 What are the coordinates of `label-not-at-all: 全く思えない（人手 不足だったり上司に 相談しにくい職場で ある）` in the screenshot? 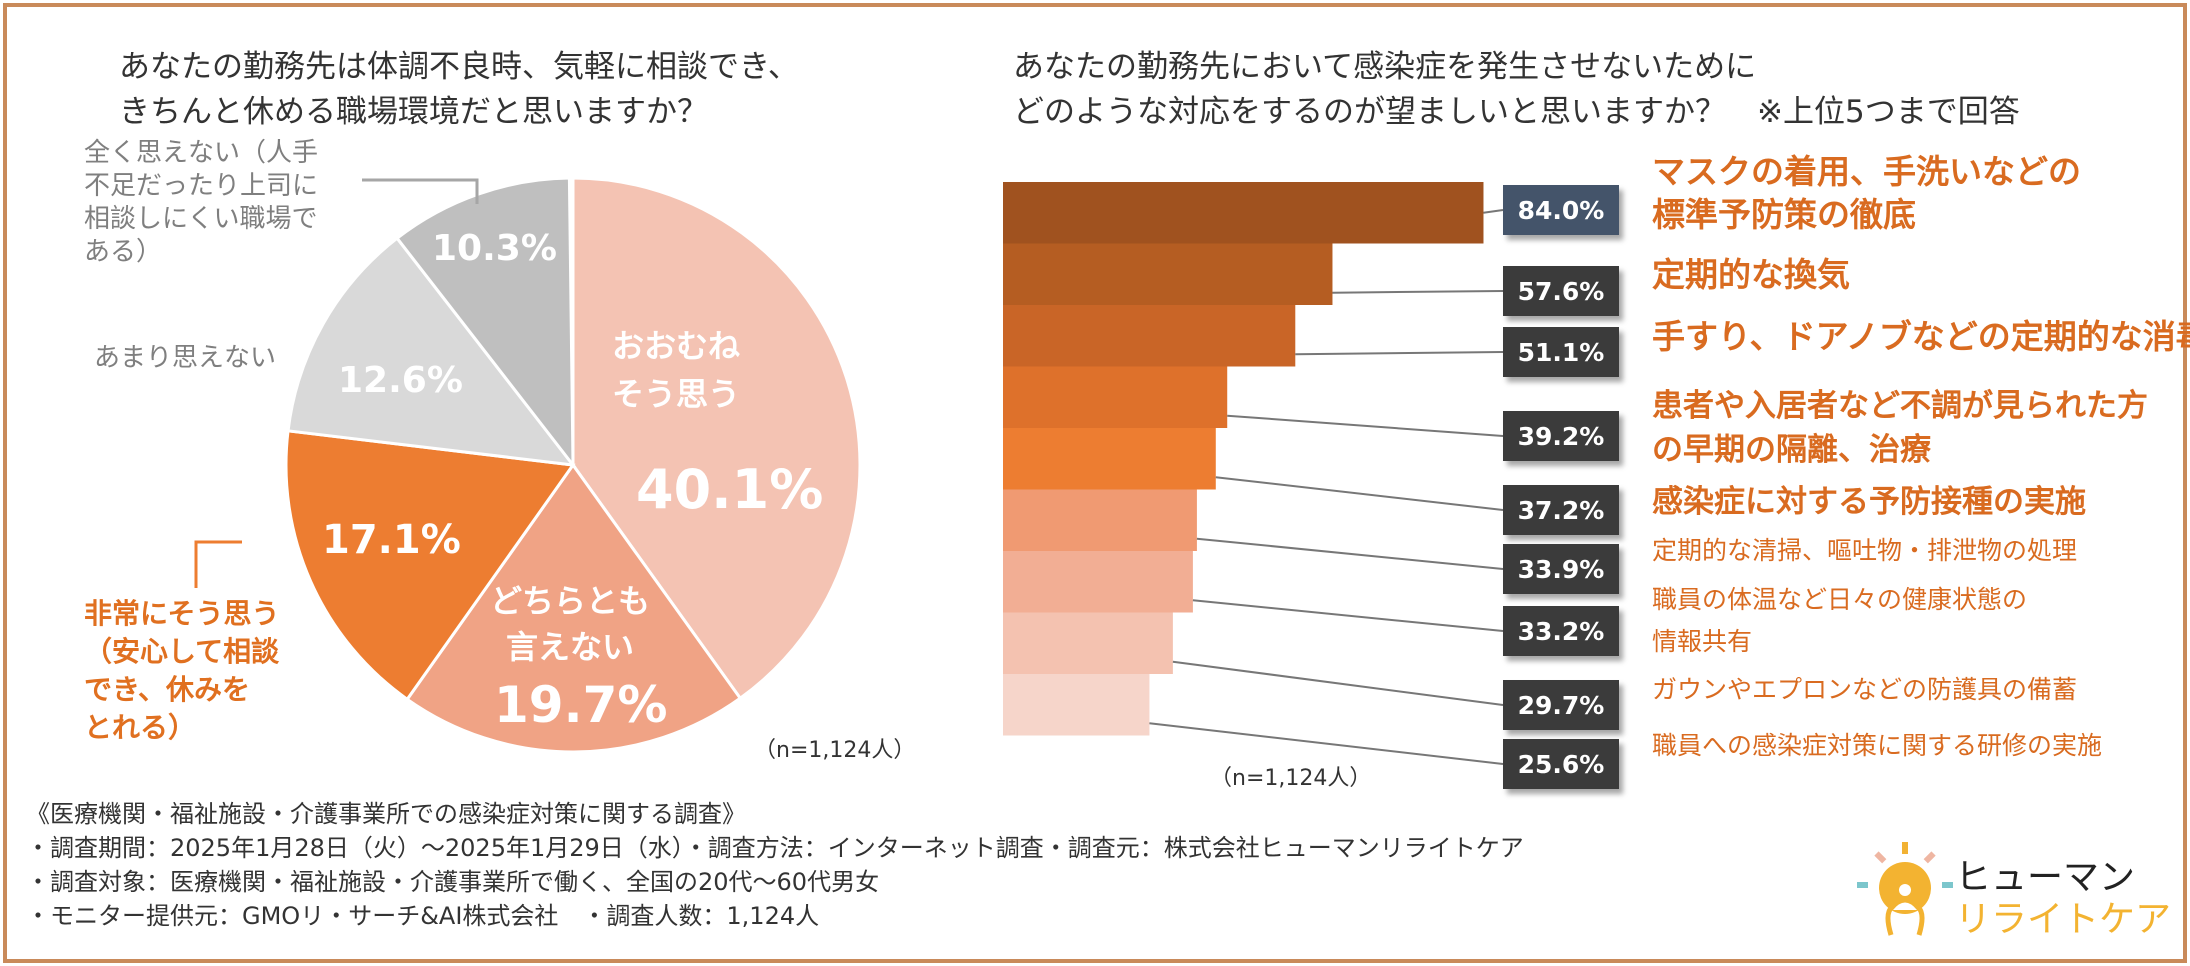 It's located at (201, 202).